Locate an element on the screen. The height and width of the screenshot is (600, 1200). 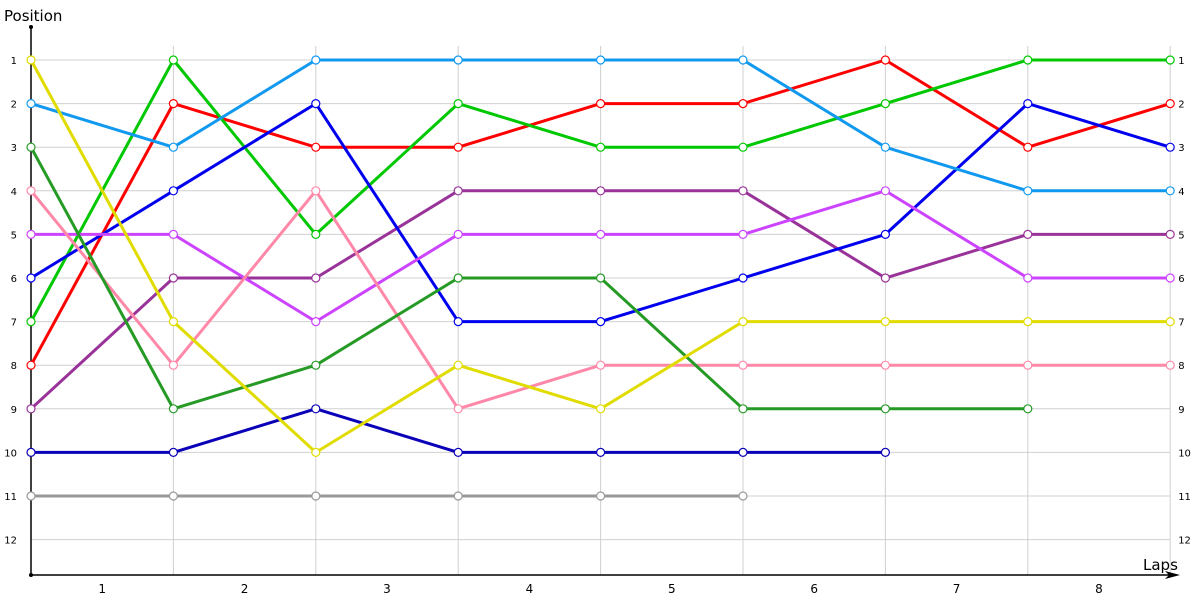
y-tick-label-left: 4 is located at coordinates (14, 192).